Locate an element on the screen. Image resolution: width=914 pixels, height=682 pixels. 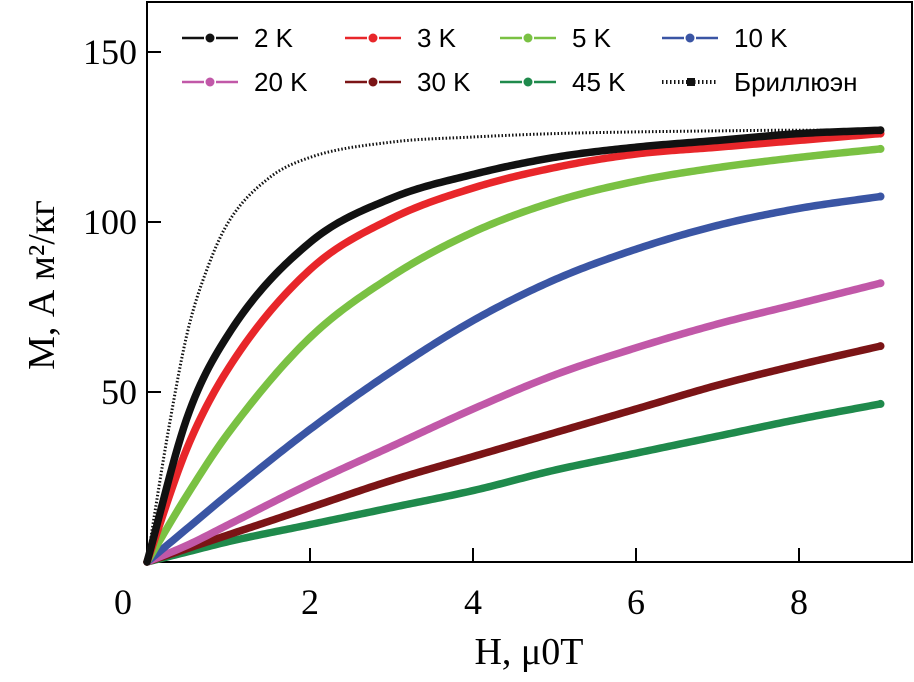
legend-item: 20 K is located at coordinates (245, 82).